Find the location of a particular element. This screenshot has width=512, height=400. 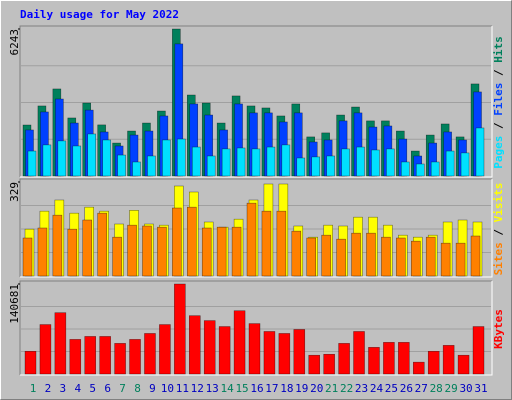

x-tick-label: 31 is located at coordinates (480, 388).